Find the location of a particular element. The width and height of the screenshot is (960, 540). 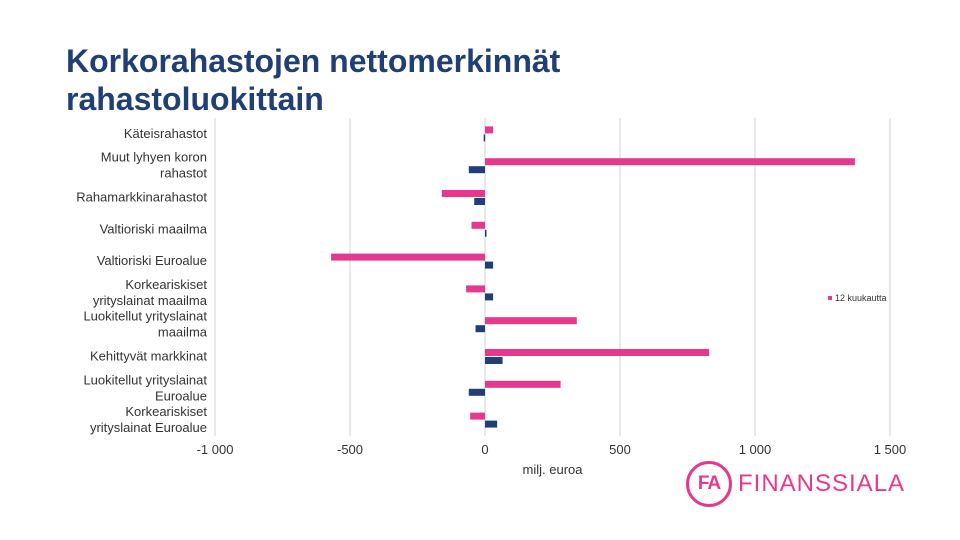

bar-series1-cat7 is located at coordinates (531, 321).